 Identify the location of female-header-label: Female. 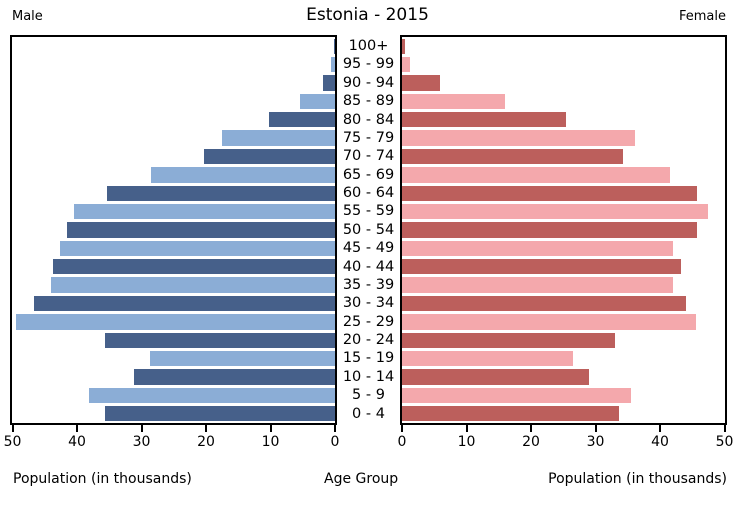
(702, 16).